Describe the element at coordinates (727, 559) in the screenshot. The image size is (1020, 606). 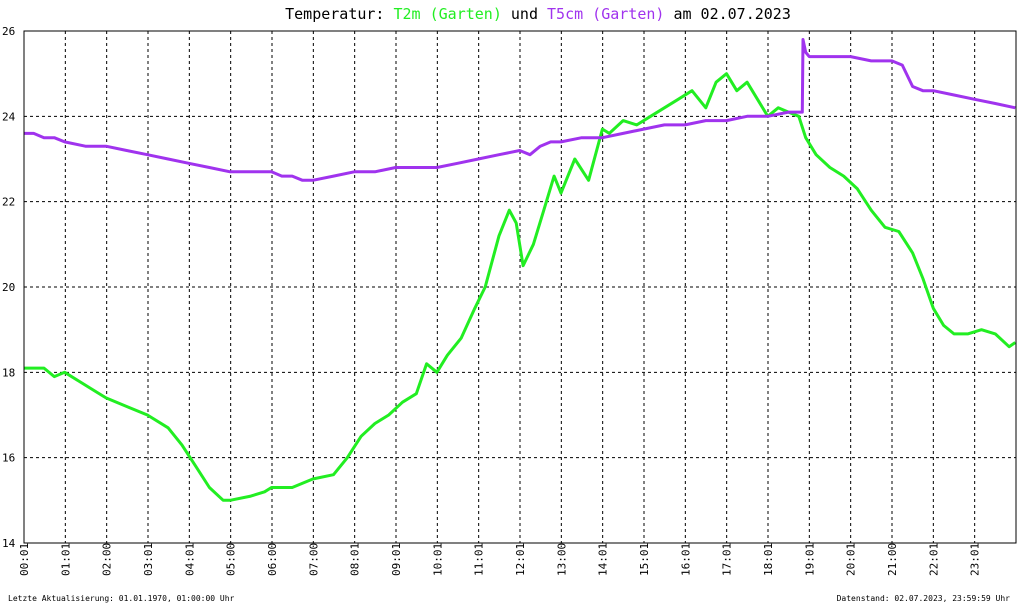
I see `x-tick-label: 17:01` at that location.